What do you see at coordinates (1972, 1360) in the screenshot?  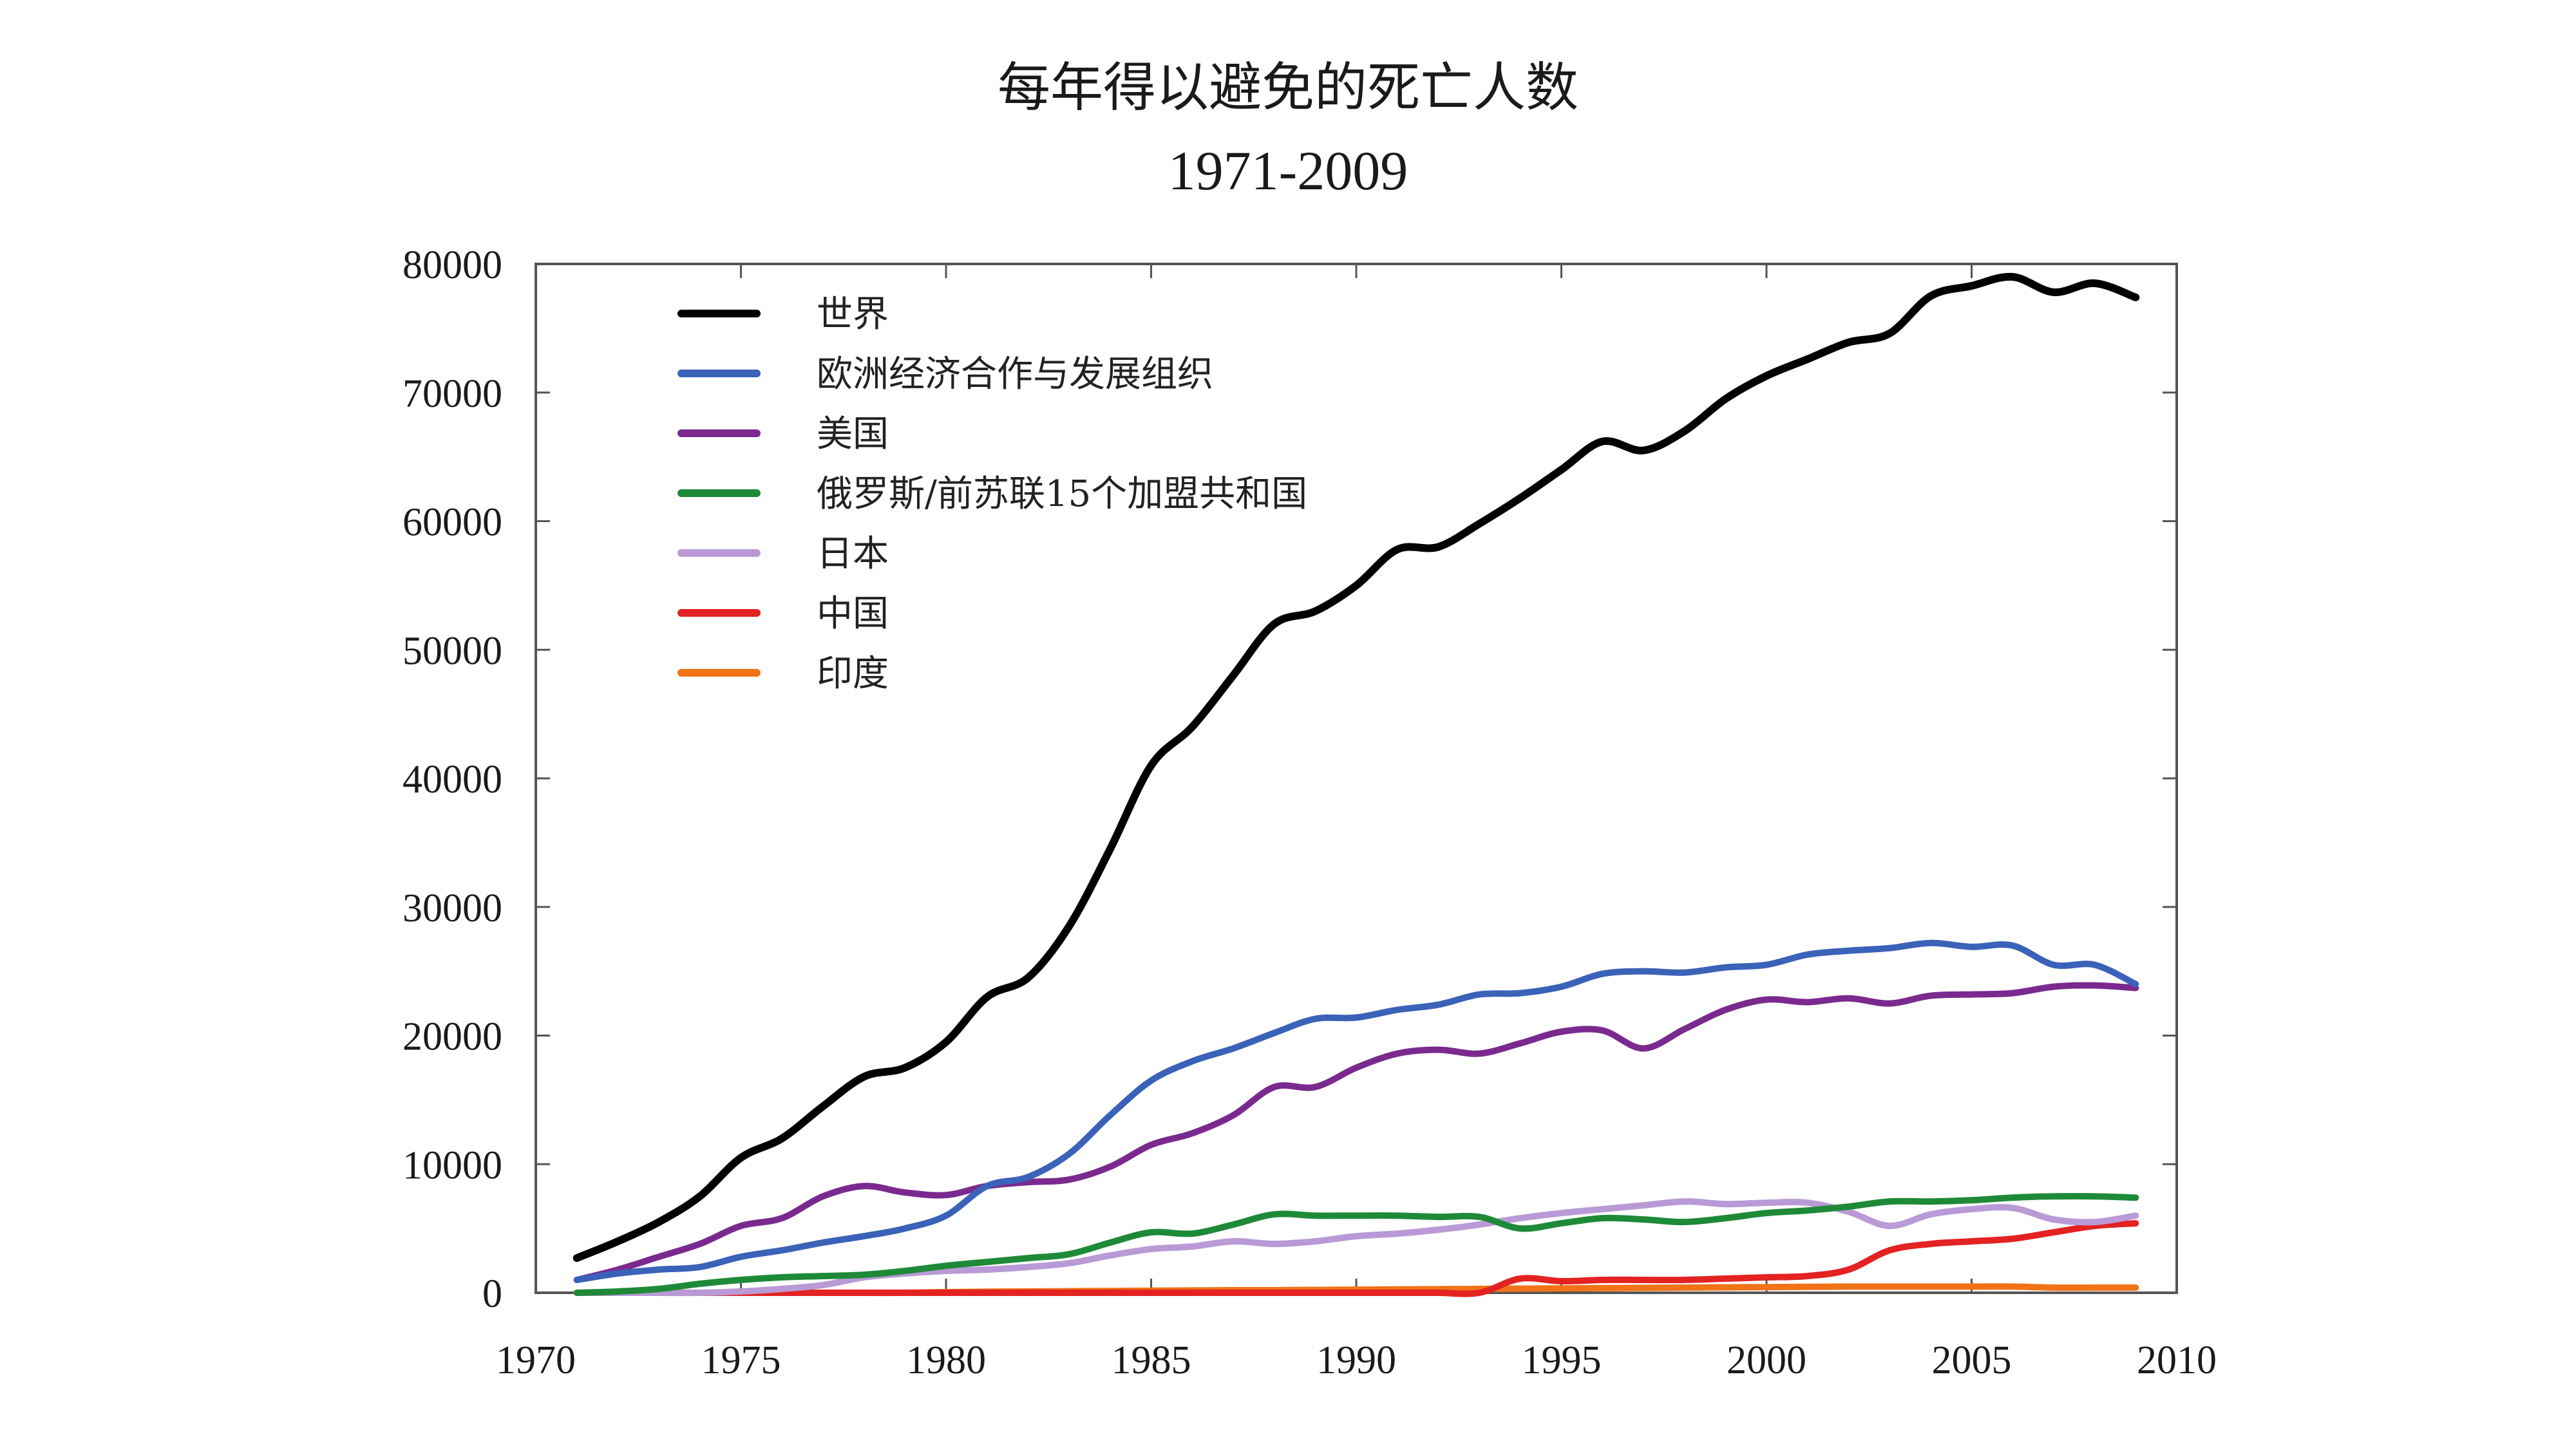 I see `x-tick-label: 2005` at bounding box center [1972, 1360].